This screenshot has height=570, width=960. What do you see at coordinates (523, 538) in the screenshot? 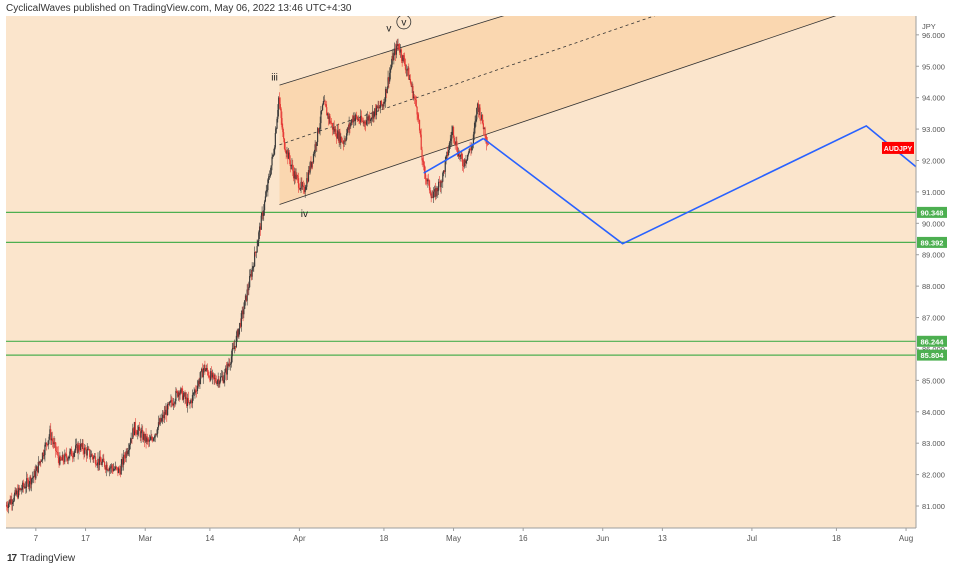
I see `x-tick-label: 16` at bounding box center [523, 538].